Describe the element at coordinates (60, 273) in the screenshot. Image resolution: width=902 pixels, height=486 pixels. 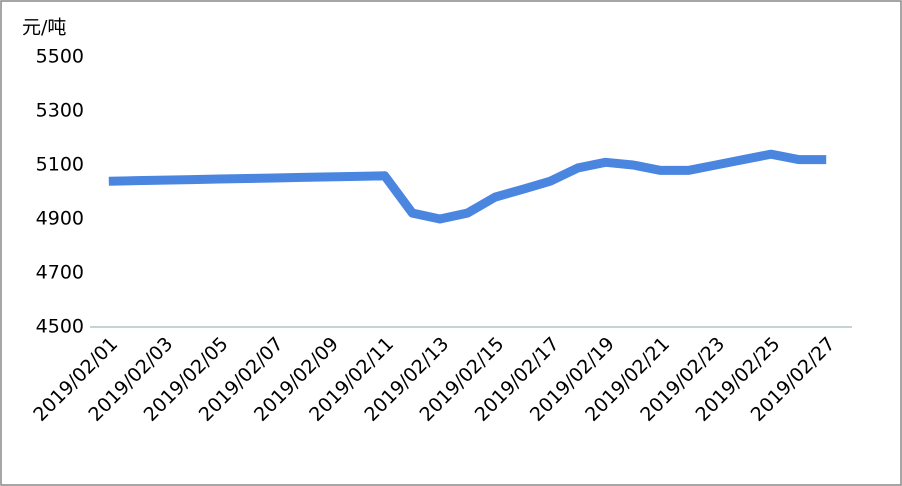
I see `y-tick-label: 4700` at that location.